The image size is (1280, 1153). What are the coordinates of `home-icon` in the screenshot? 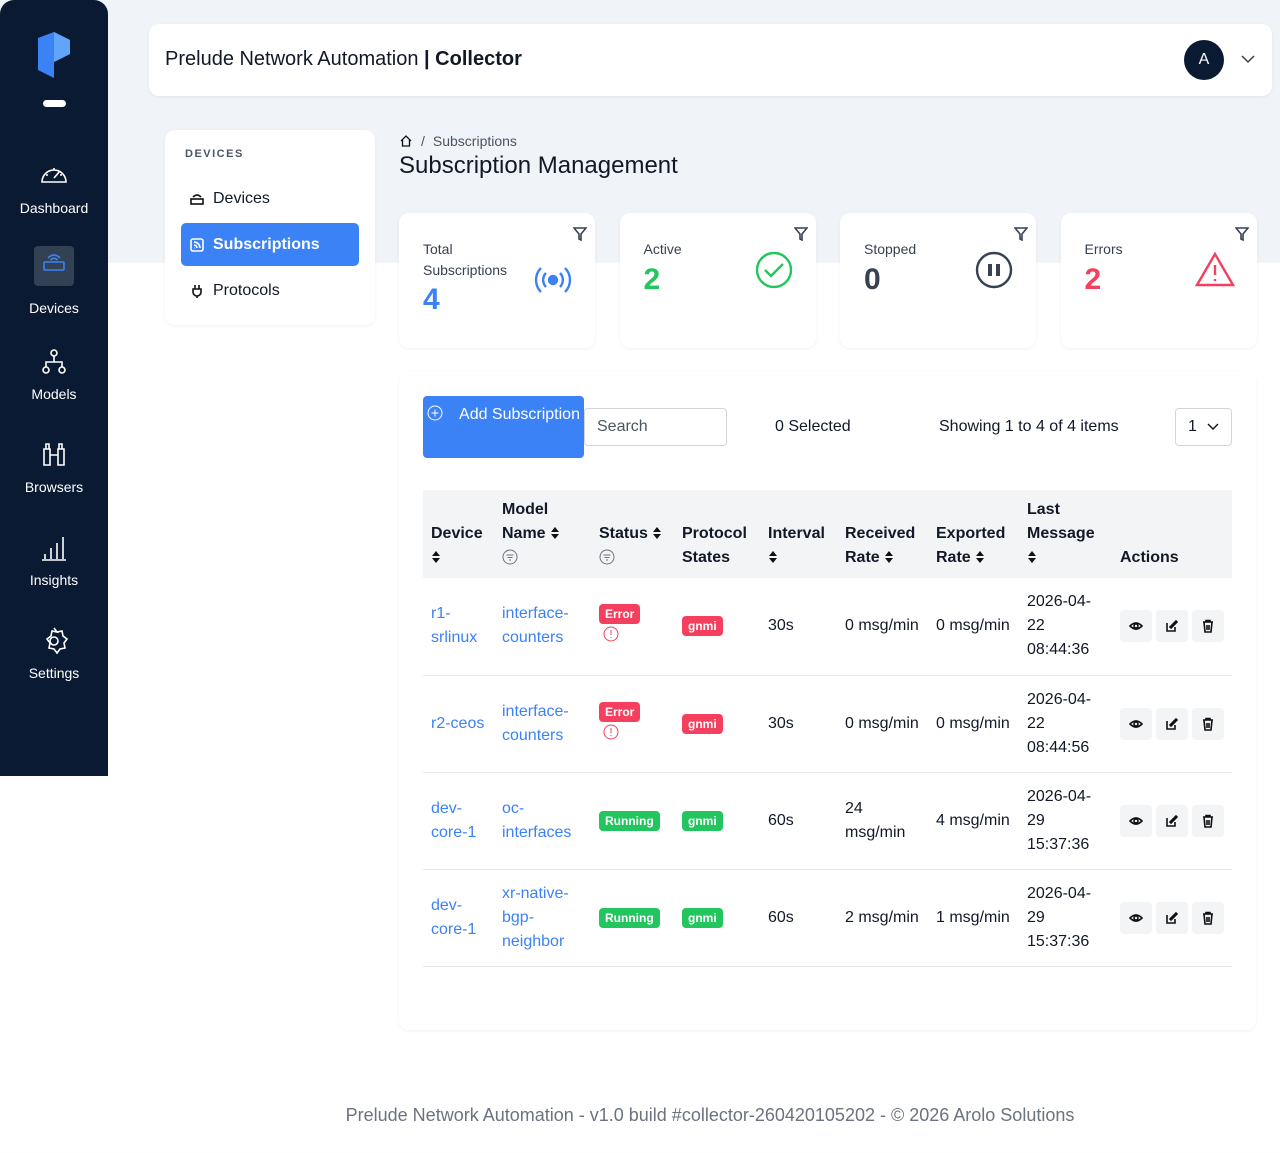 It's located at (406, 141).